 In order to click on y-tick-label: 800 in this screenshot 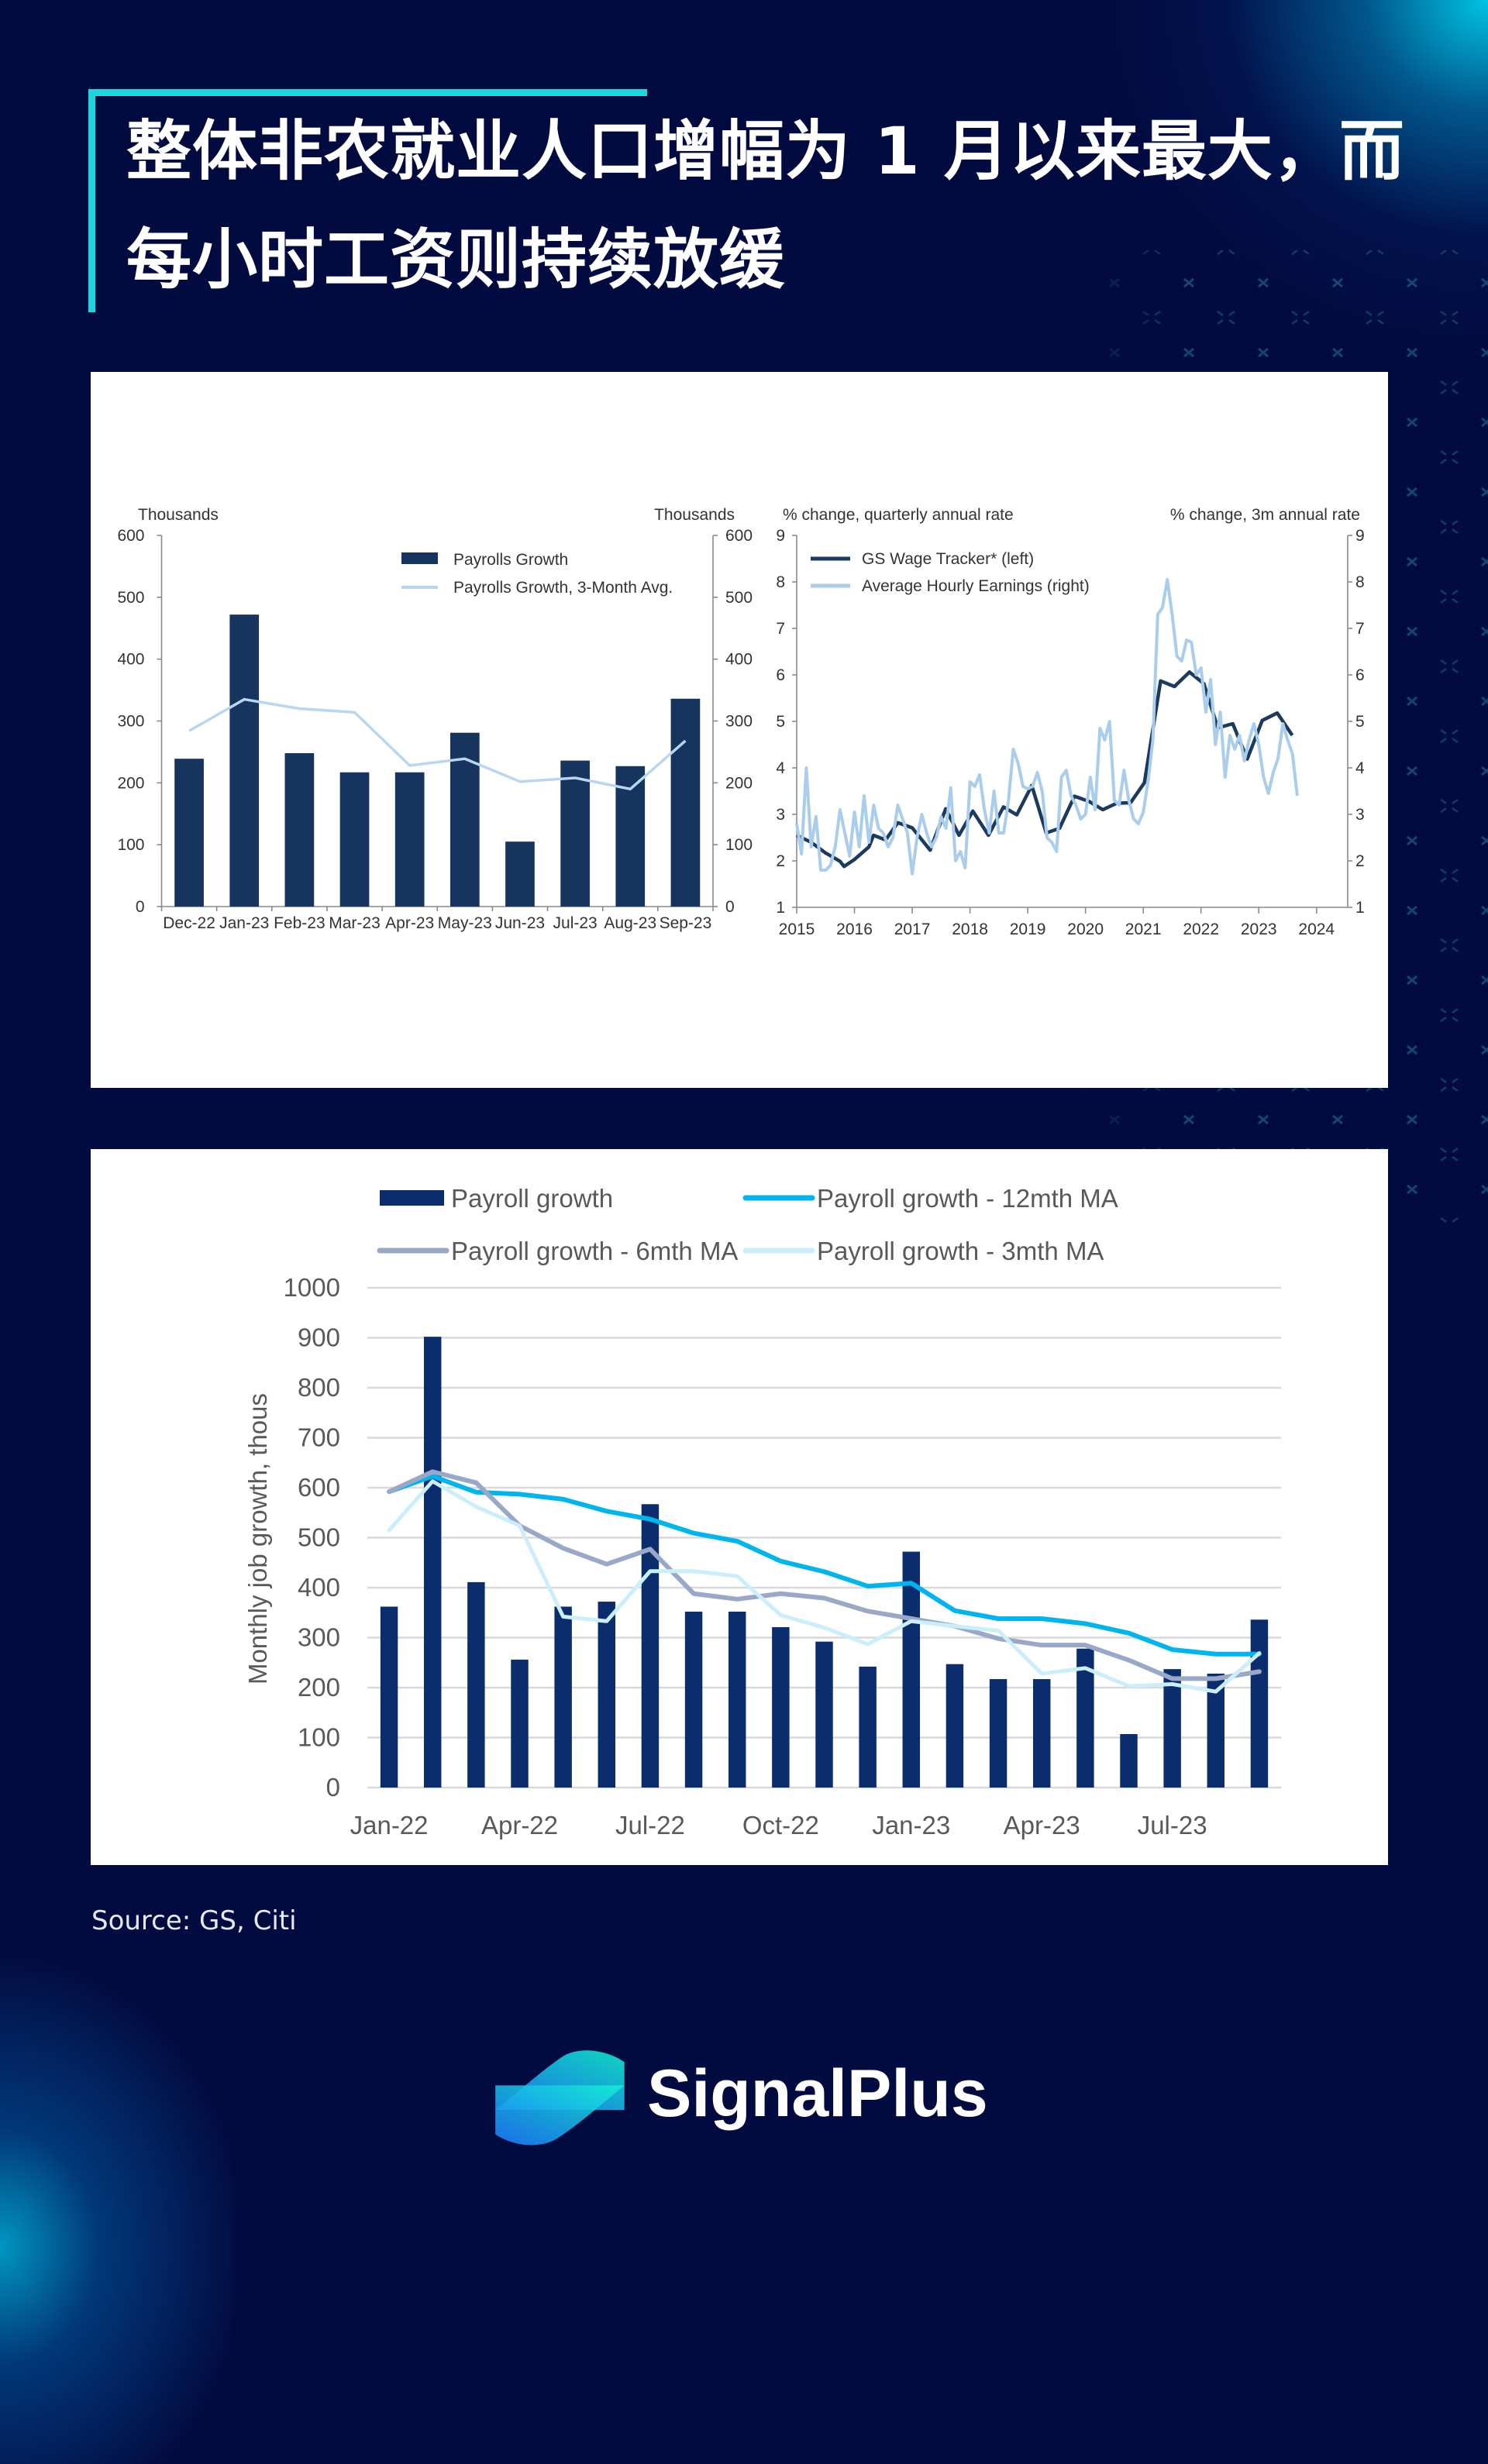, I will do `click(319, 1387)`.